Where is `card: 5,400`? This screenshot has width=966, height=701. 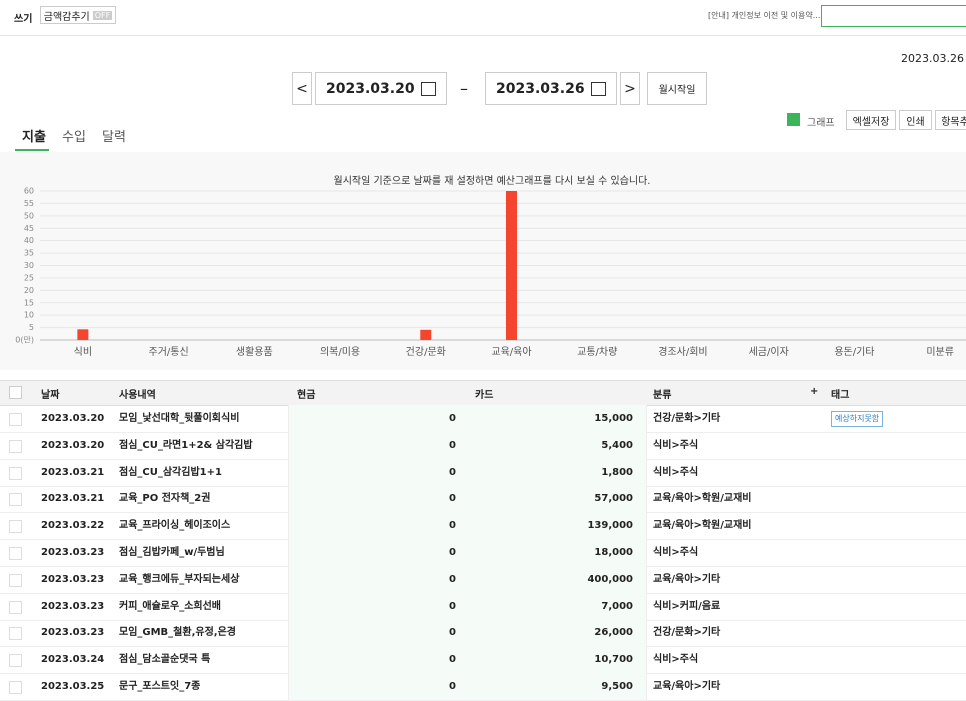 card: 5,400 is located at coordinates (617, 445).